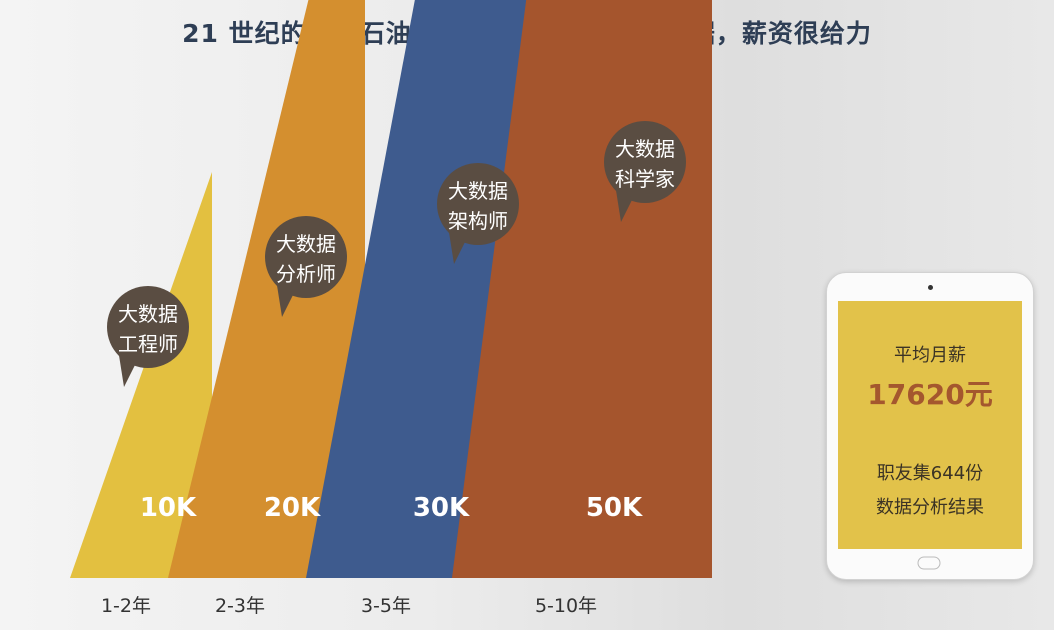 This screenshot has height=630, width=1054. What do you see at coordinates (292, 508) in the screenshot?
I see `value-label-2-3年: 20K` at bounding box center [292, 508].